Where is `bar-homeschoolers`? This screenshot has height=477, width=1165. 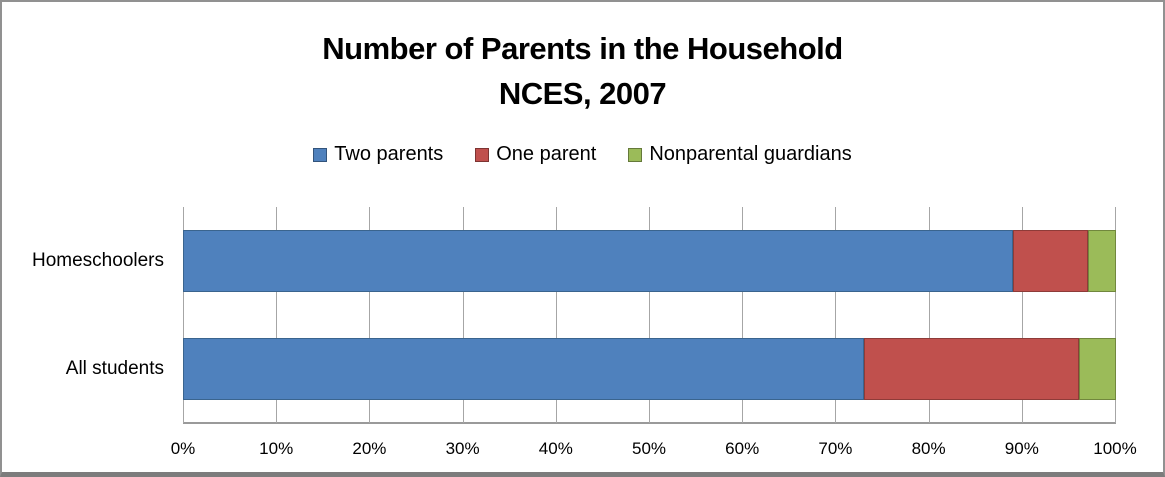
bar-homeschoolers is located at coordinates (649, 261).